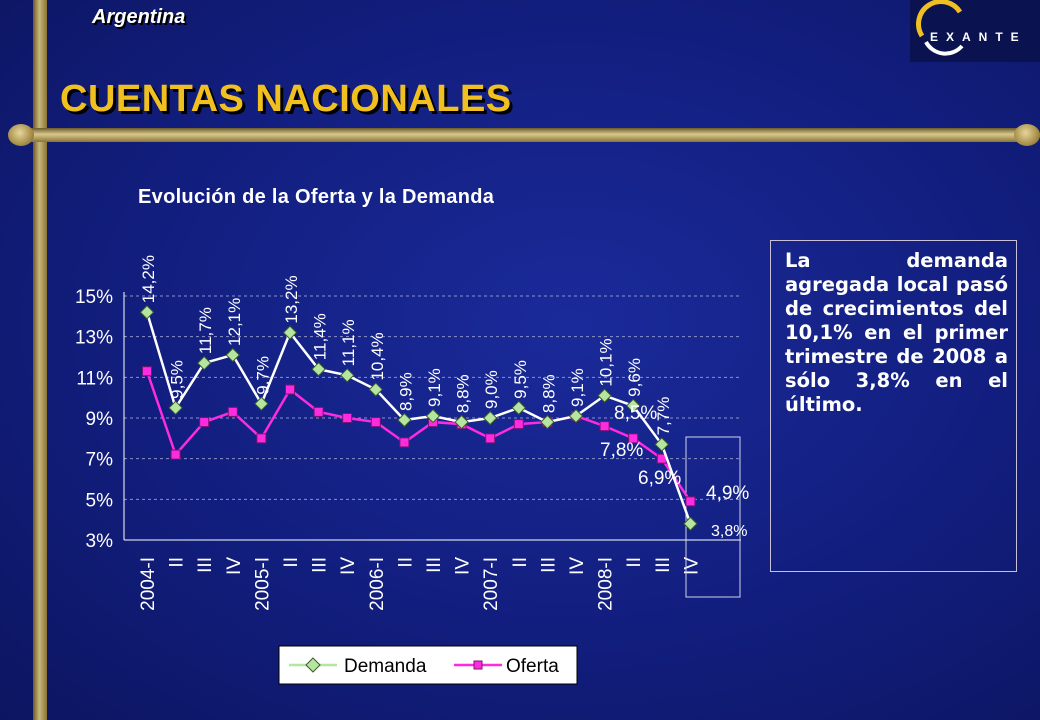 Image resolution: width=1040 pixels, height=720 pixels. Describe the element at coordinates (100, 500) in the screenshot. I see `y-tick-label: 5%` at that location.